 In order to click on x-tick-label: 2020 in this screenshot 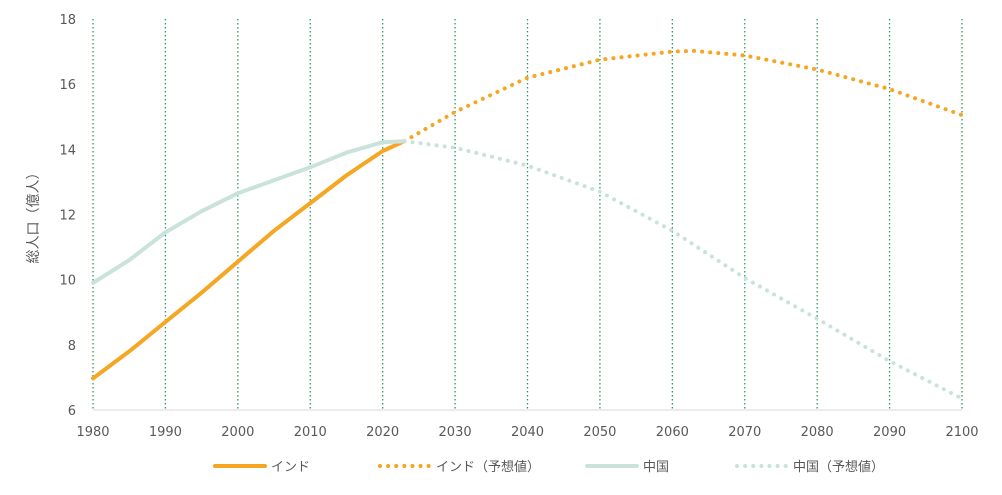, I will do `click(382, 432)`.